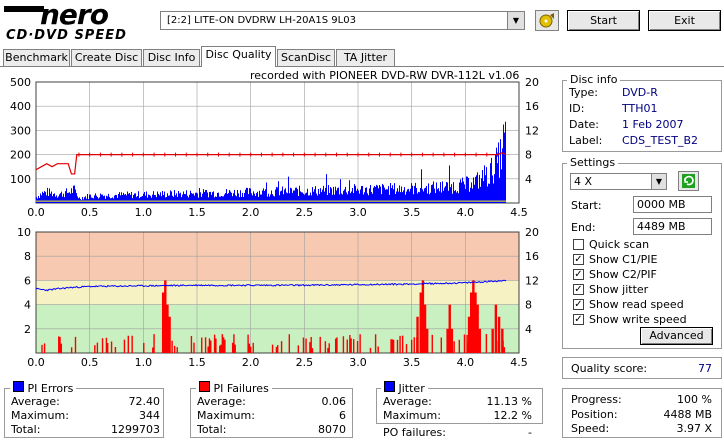 The width and height of the screenshot is (724, 441). I want to click on jitter-avg: 11.13 %, so click(509, 401).